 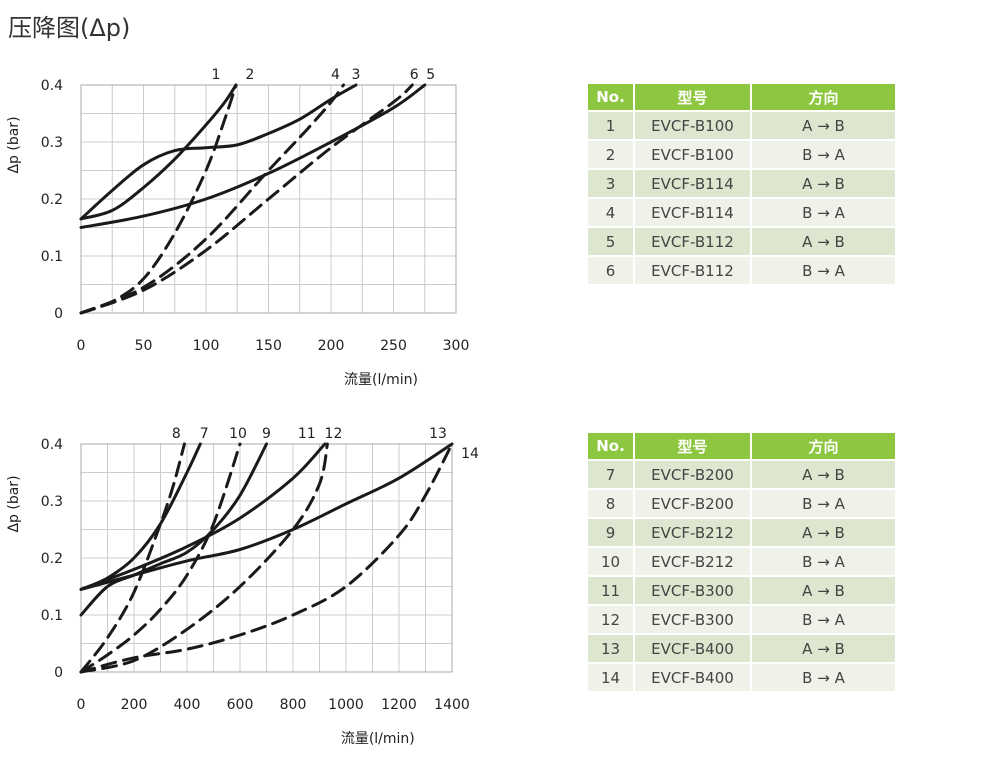 I want to click on series-label-10: 10, so click(x=238, y=434).